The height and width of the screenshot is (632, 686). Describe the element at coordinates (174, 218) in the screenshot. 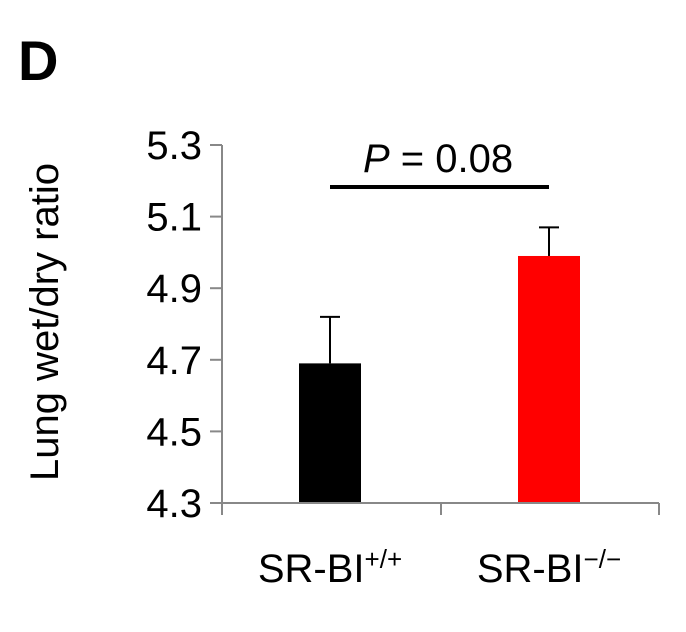

I see `y-tick-label: 5.1` at that location.